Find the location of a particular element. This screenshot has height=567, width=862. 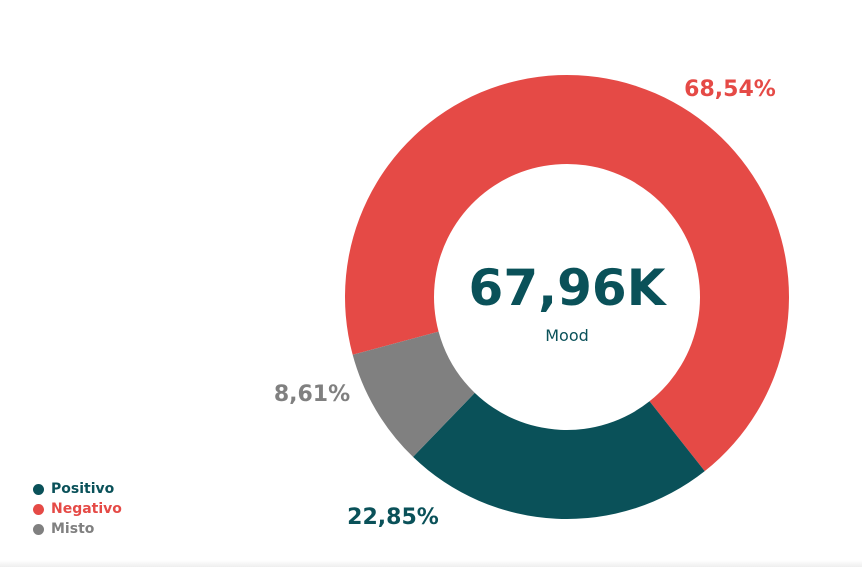

bottom-edge is located at coordinates (431, 563).